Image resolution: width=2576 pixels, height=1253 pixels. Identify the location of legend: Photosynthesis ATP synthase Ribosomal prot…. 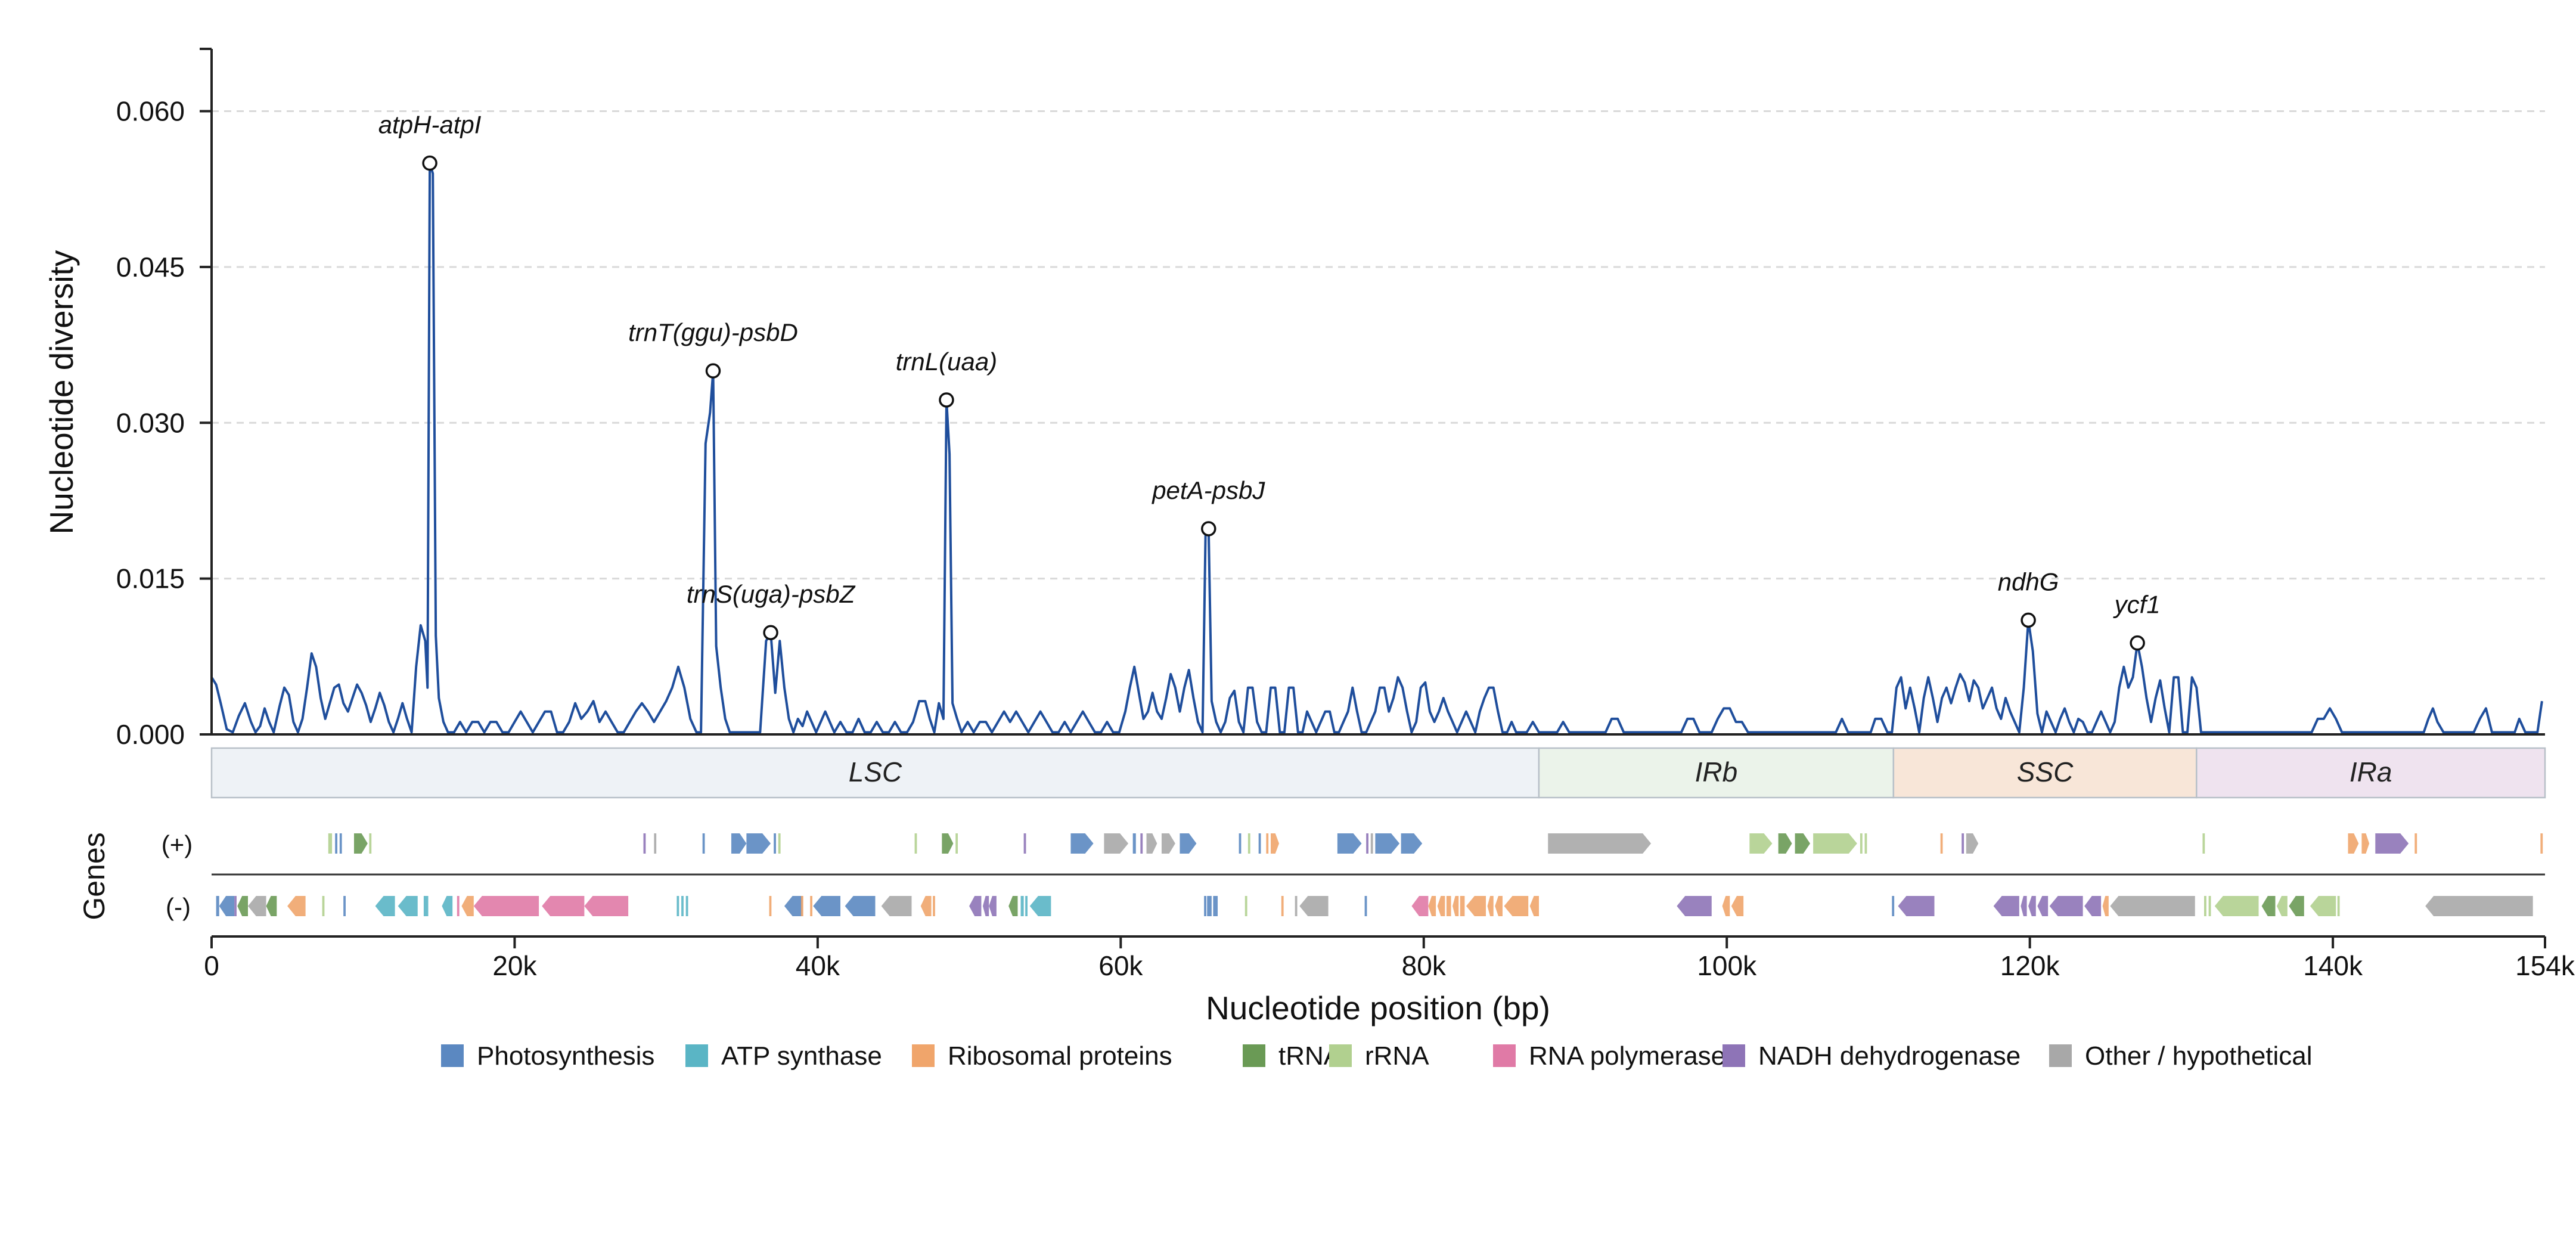
(1377, 1056).